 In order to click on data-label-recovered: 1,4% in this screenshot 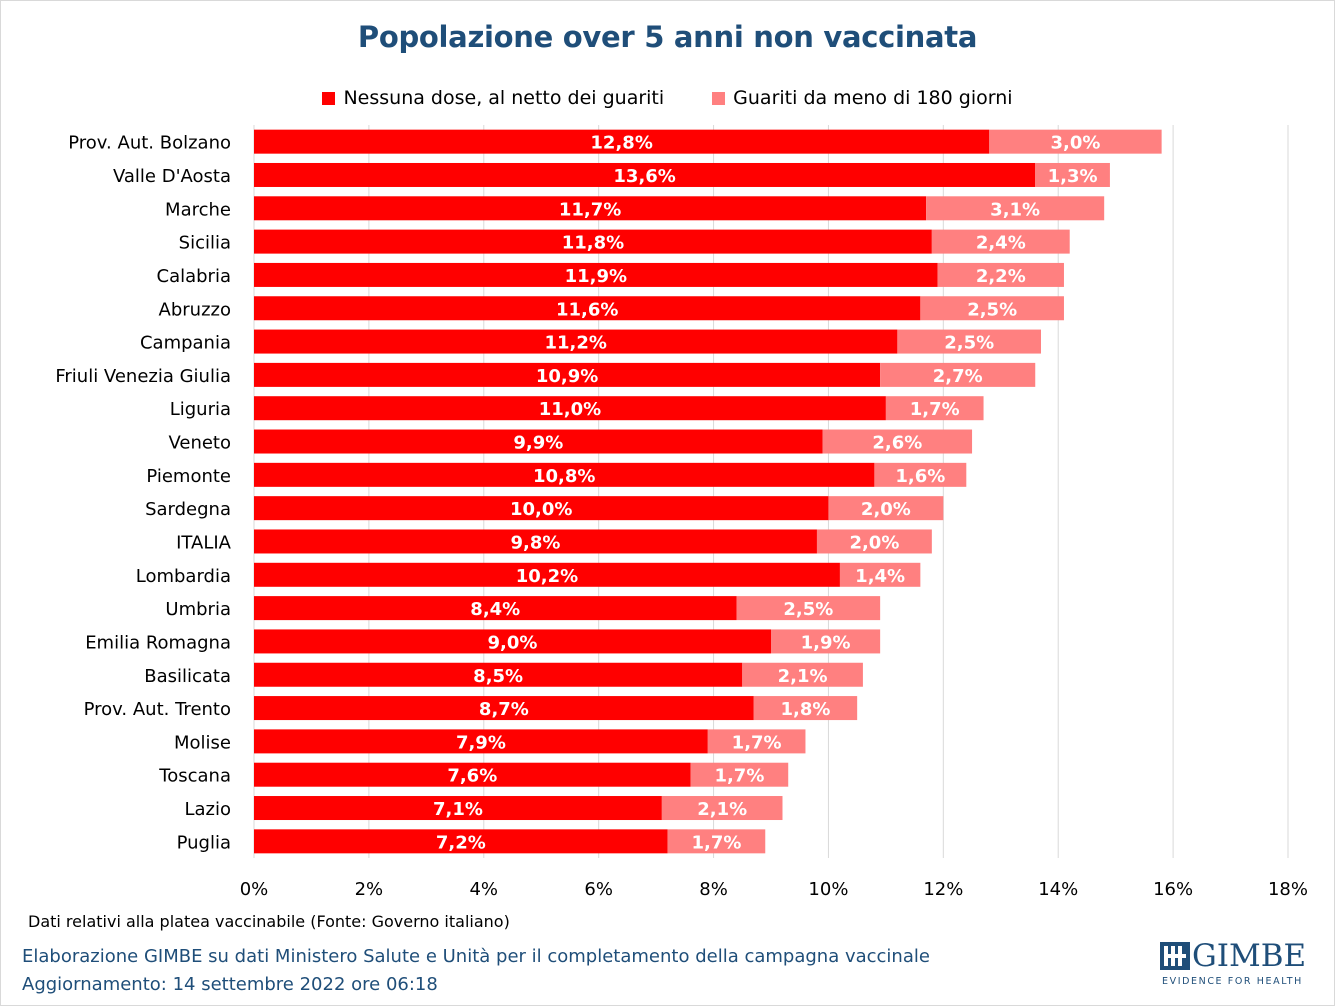, I will do `click(880, 576)`.